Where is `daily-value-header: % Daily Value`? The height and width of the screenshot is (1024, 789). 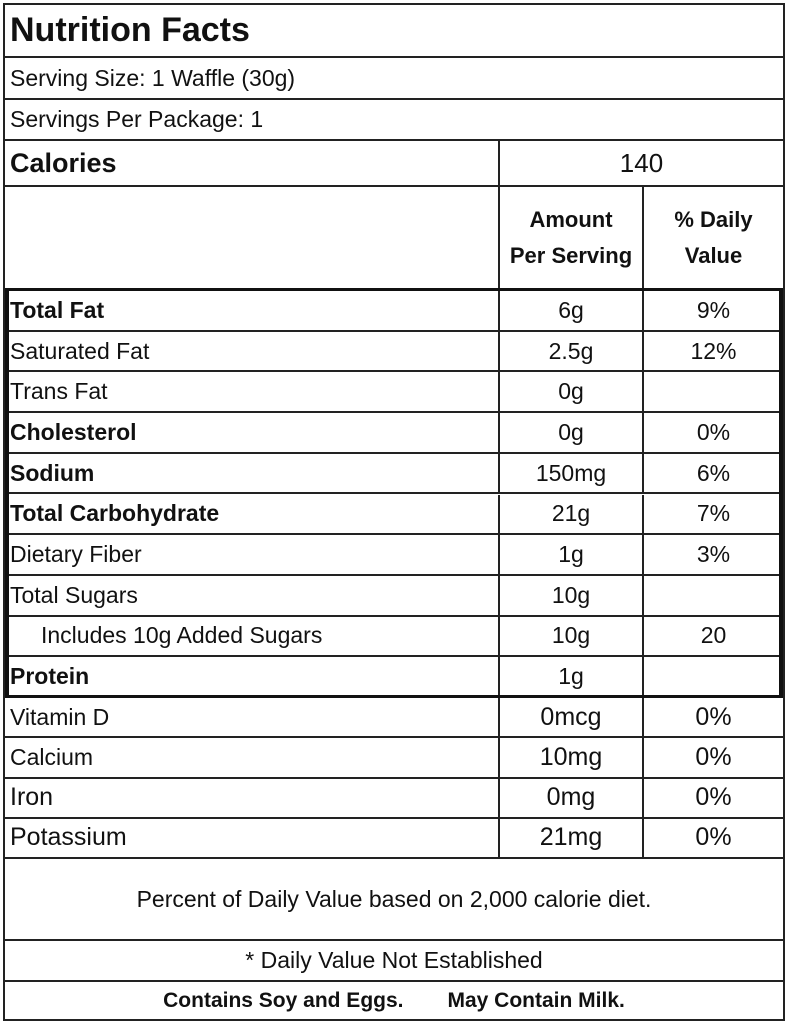 daily-value-header: % Daily Value is located at coordinates (712, 237).